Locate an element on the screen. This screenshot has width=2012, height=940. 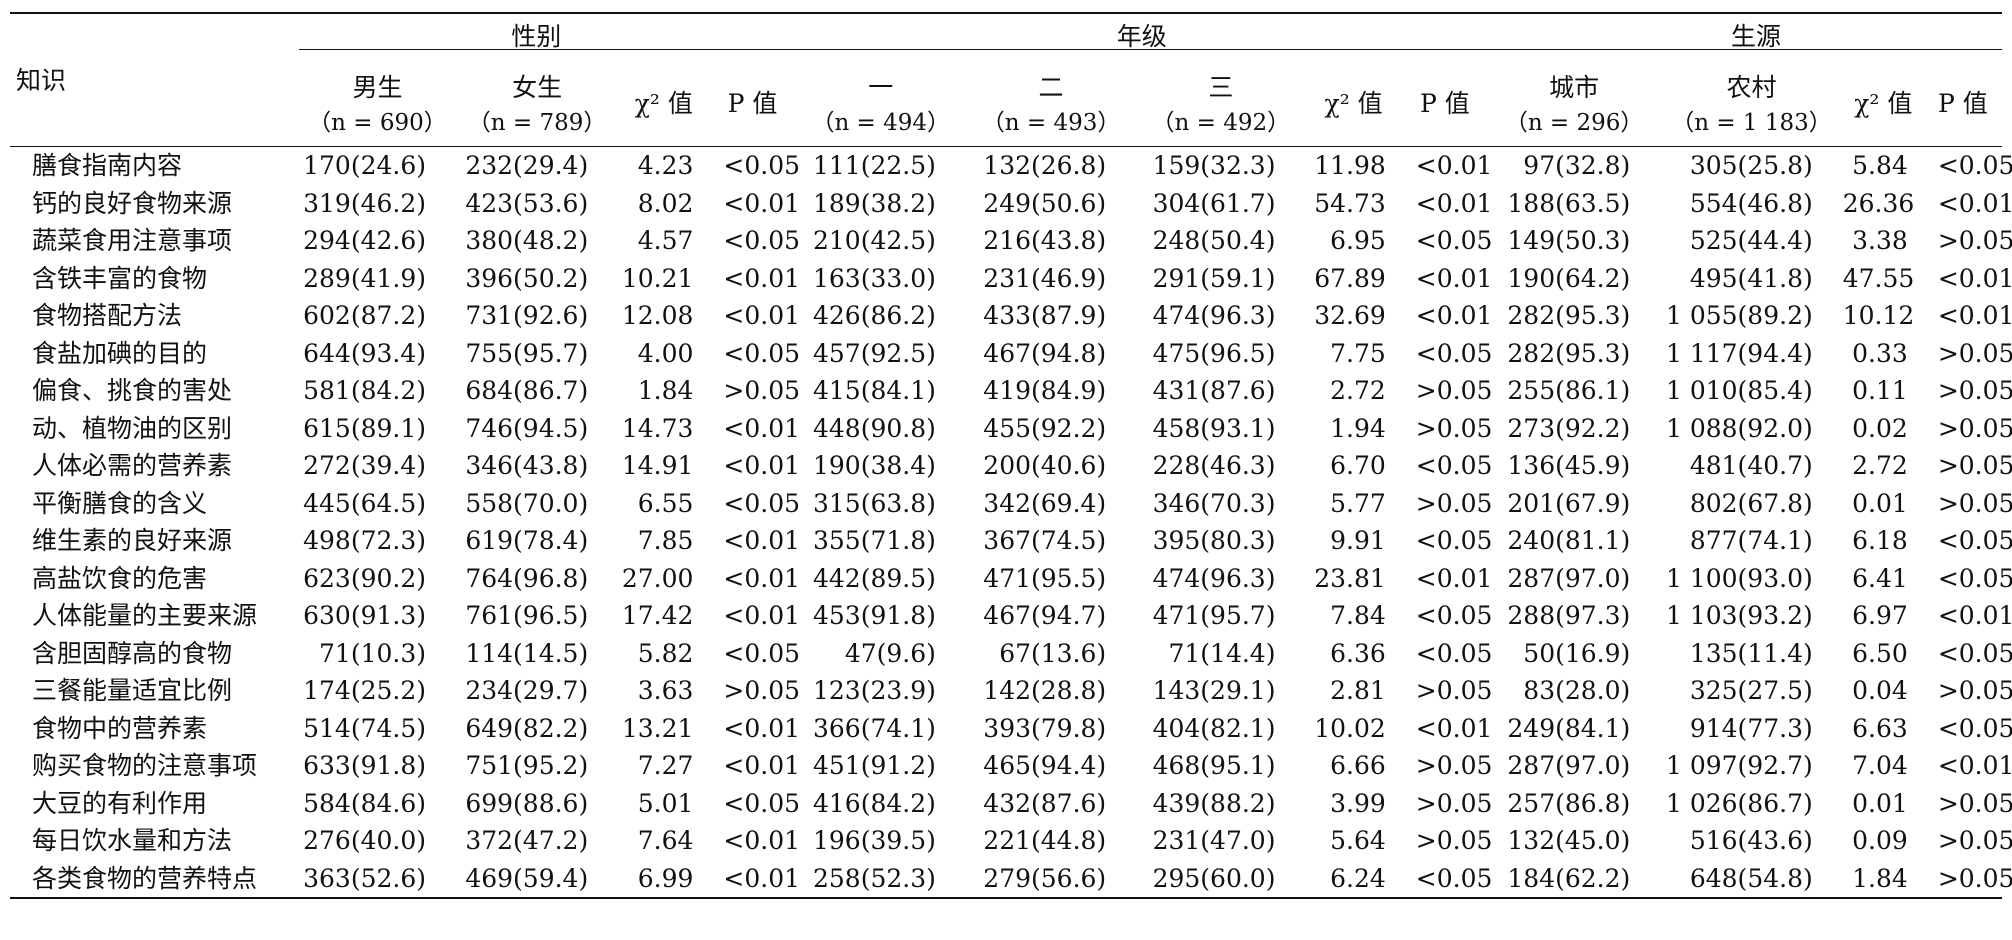
header-p-gender: P 值 is located at coordinates (752, 103).